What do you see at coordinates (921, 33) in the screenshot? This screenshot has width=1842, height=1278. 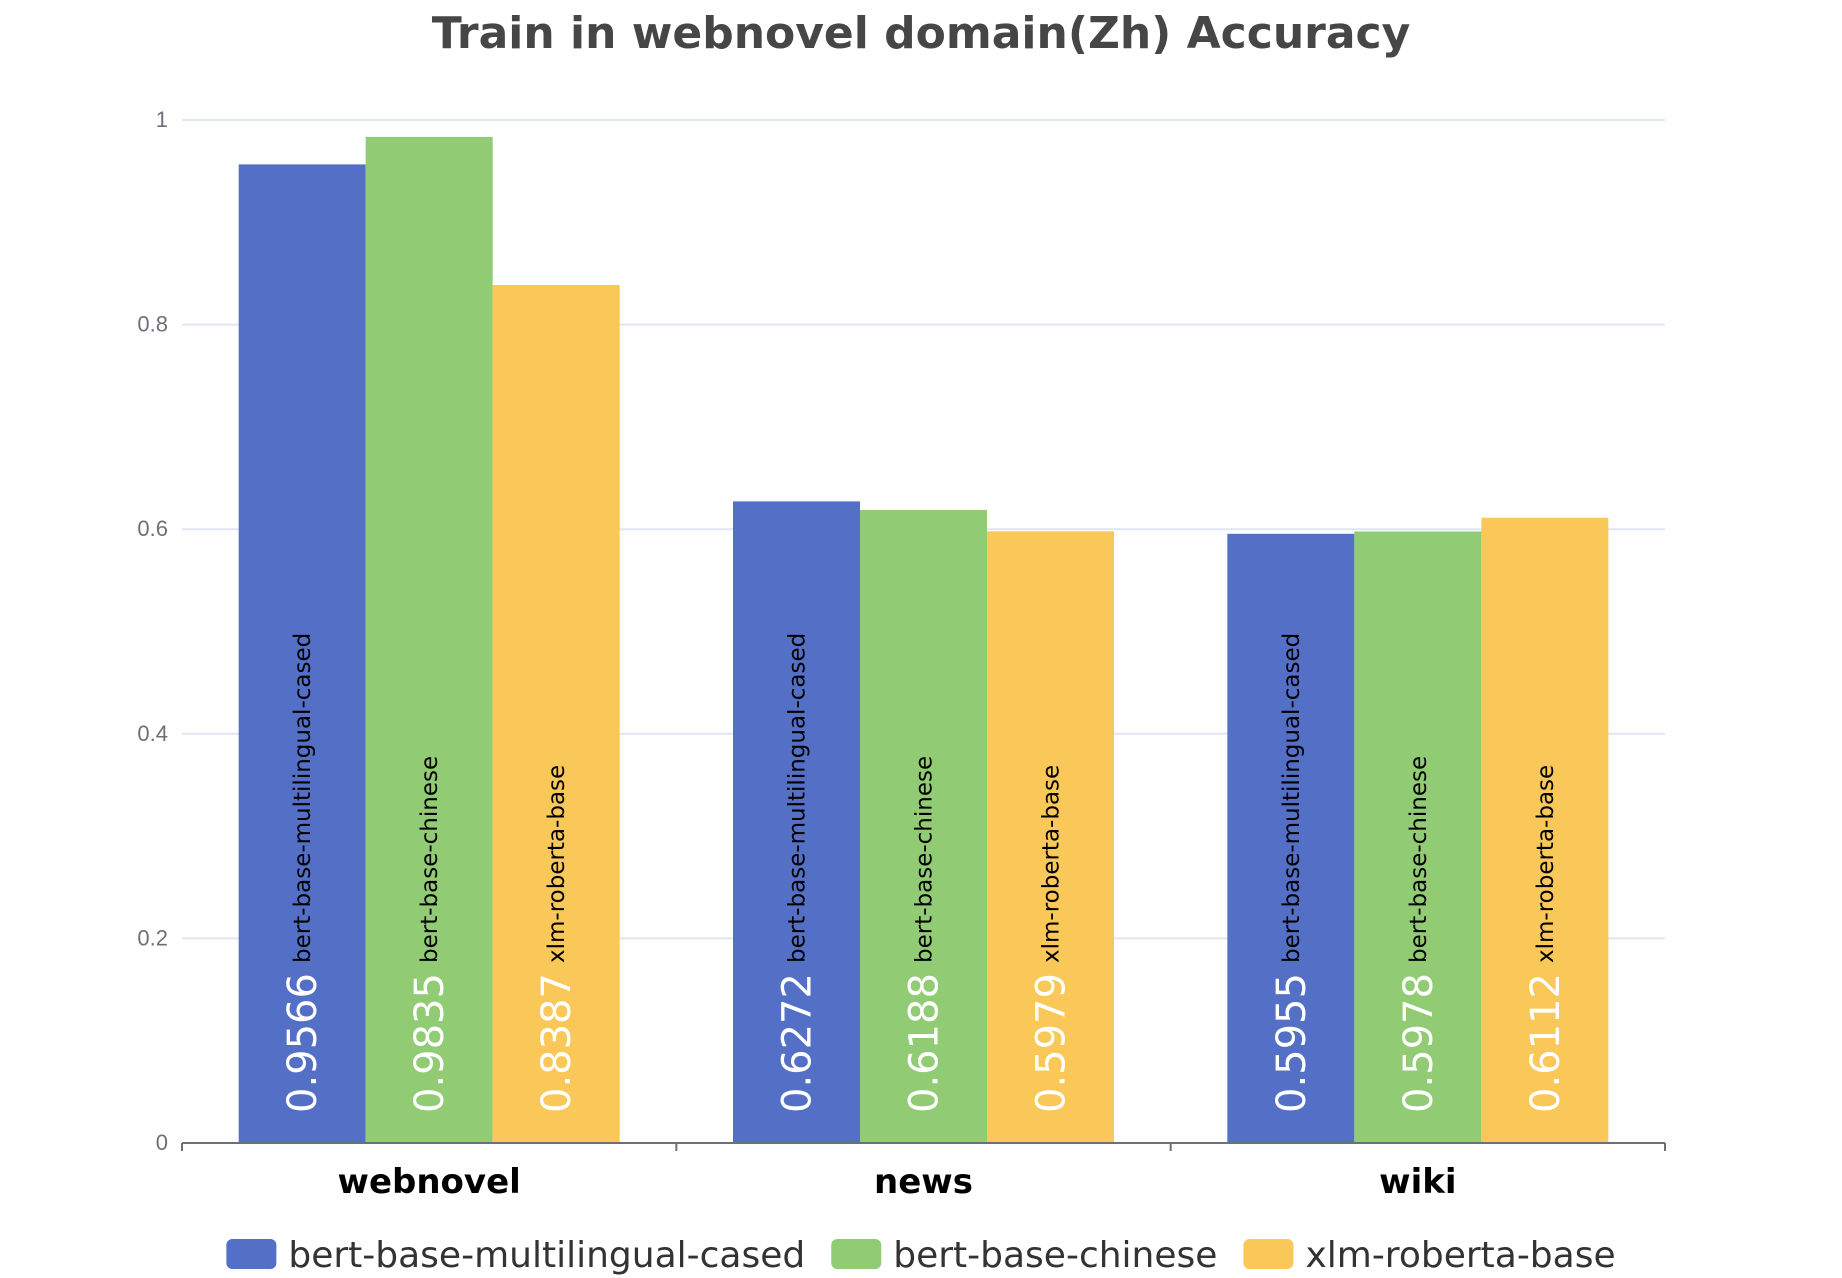 I see `chart-title: Train in webnovel domain(Zh) Accuracy` at bounding box center [921, 33].